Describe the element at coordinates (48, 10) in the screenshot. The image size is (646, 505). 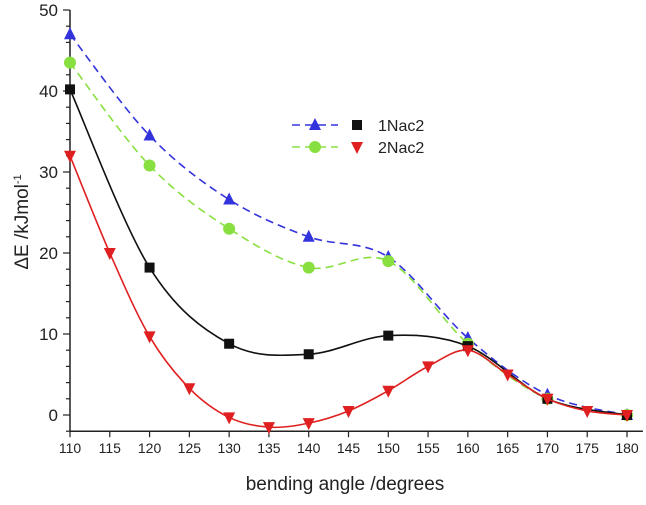
I see `y-tick-label: 50` at that location.